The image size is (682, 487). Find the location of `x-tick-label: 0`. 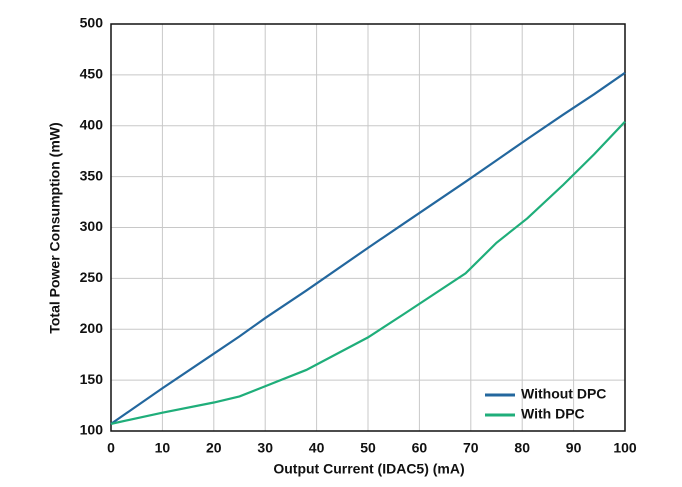

x-tick-label: 0 is located at coordinates (111, 448).